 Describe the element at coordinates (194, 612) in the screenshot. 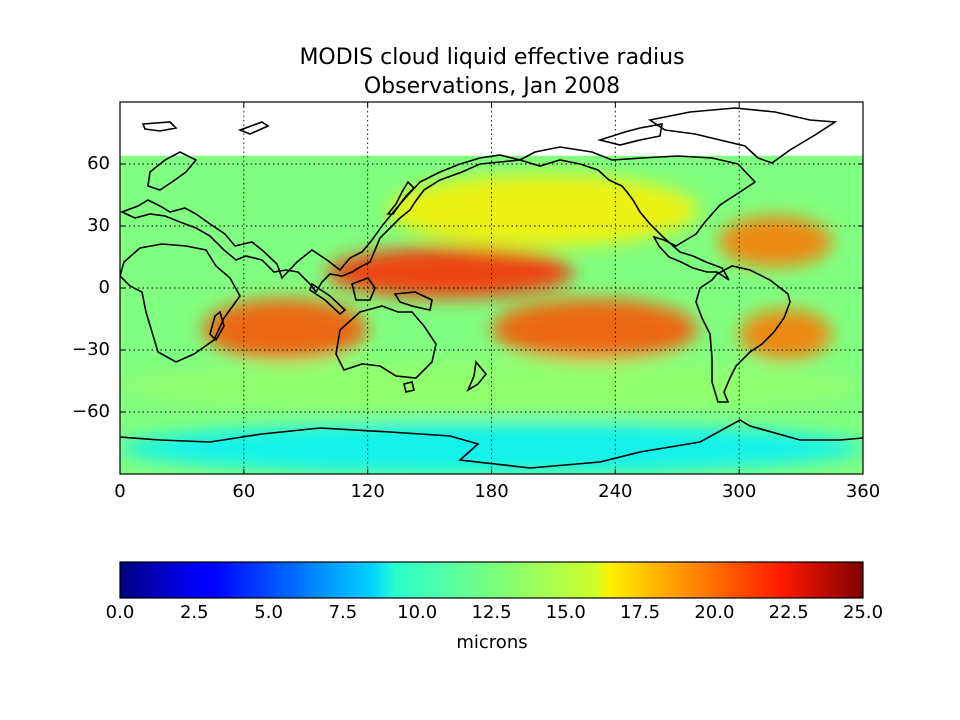

I see `colorbar-tick-label: 2.5` at that location.